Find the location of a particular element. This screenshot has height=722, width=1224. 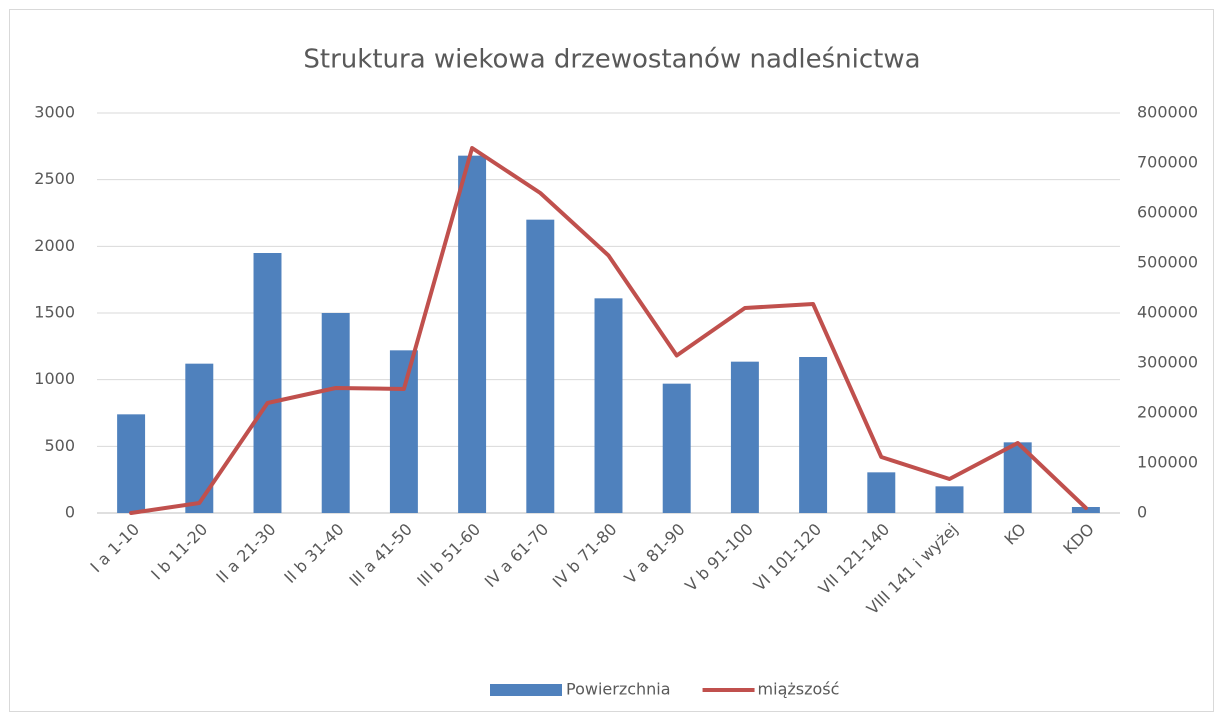

y-tick-label: 1000 is located at coordinates (54, 378).